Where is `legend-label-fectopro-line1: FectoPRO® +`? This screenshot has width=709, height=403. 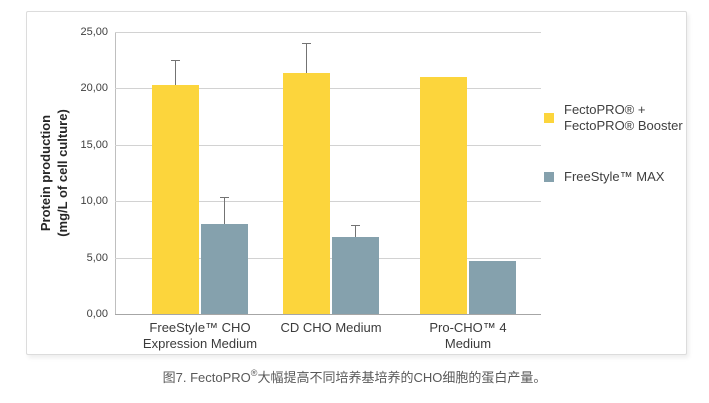 legend-label-fectopro-line1: FectoPRO® + is located at coordinates (605, 109).